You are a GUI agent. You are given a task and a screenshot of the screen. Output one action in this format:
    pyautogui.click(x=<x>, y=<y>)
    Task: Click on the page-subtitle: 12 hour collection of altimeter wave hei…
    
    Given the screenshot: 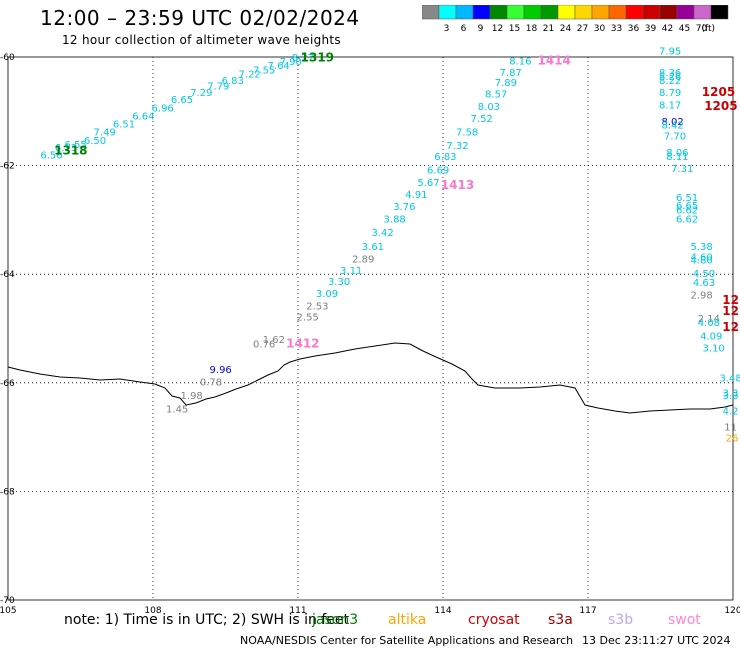 What is the action you would take?
    pyautogui.click(x=201, y=40)
    